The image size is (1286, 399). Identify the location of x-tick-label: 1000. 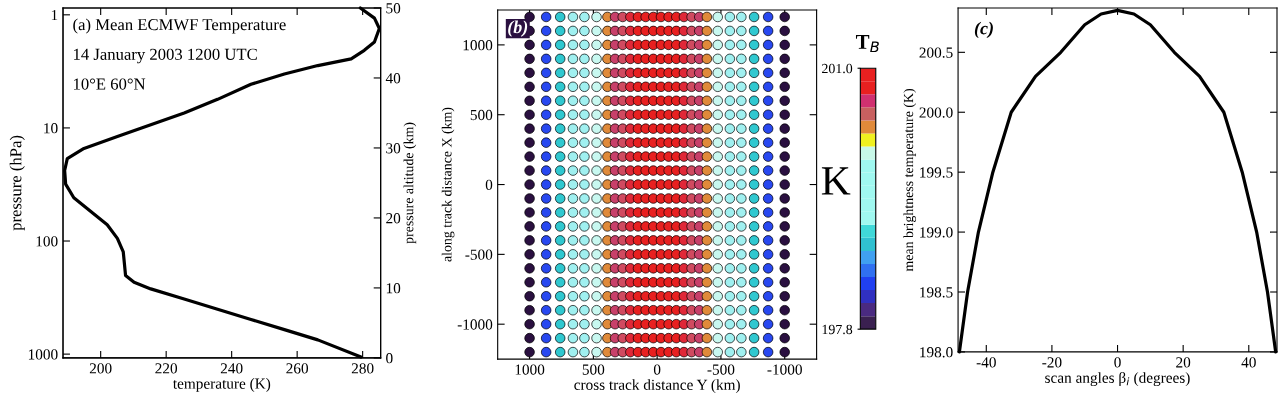
(530, 369).